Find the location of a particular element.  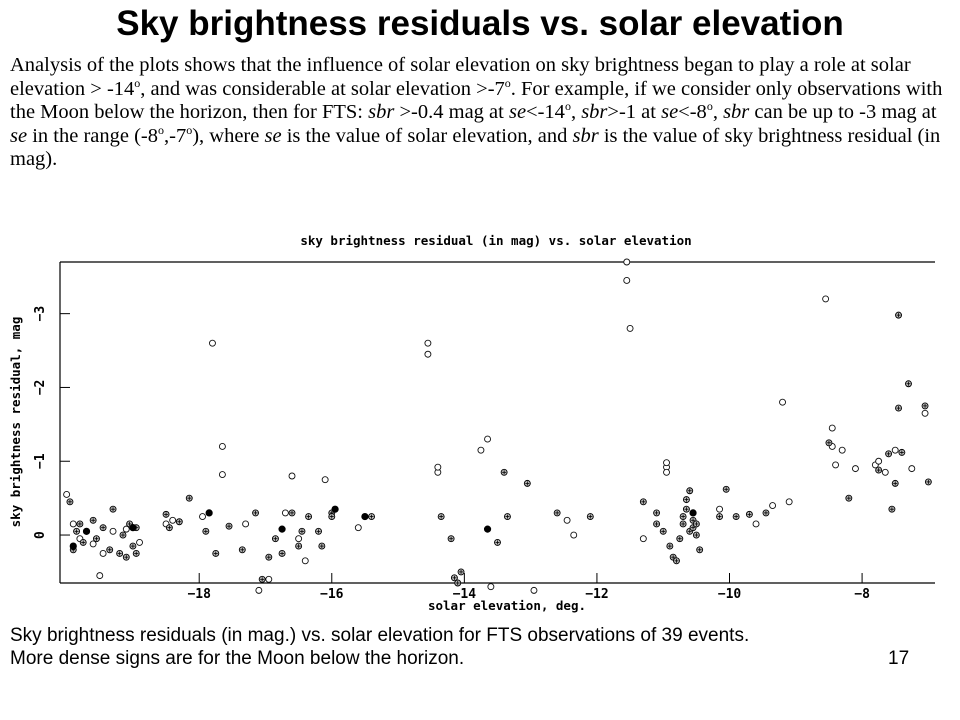

slide-number: 17 is located at coordinates (899, 658).